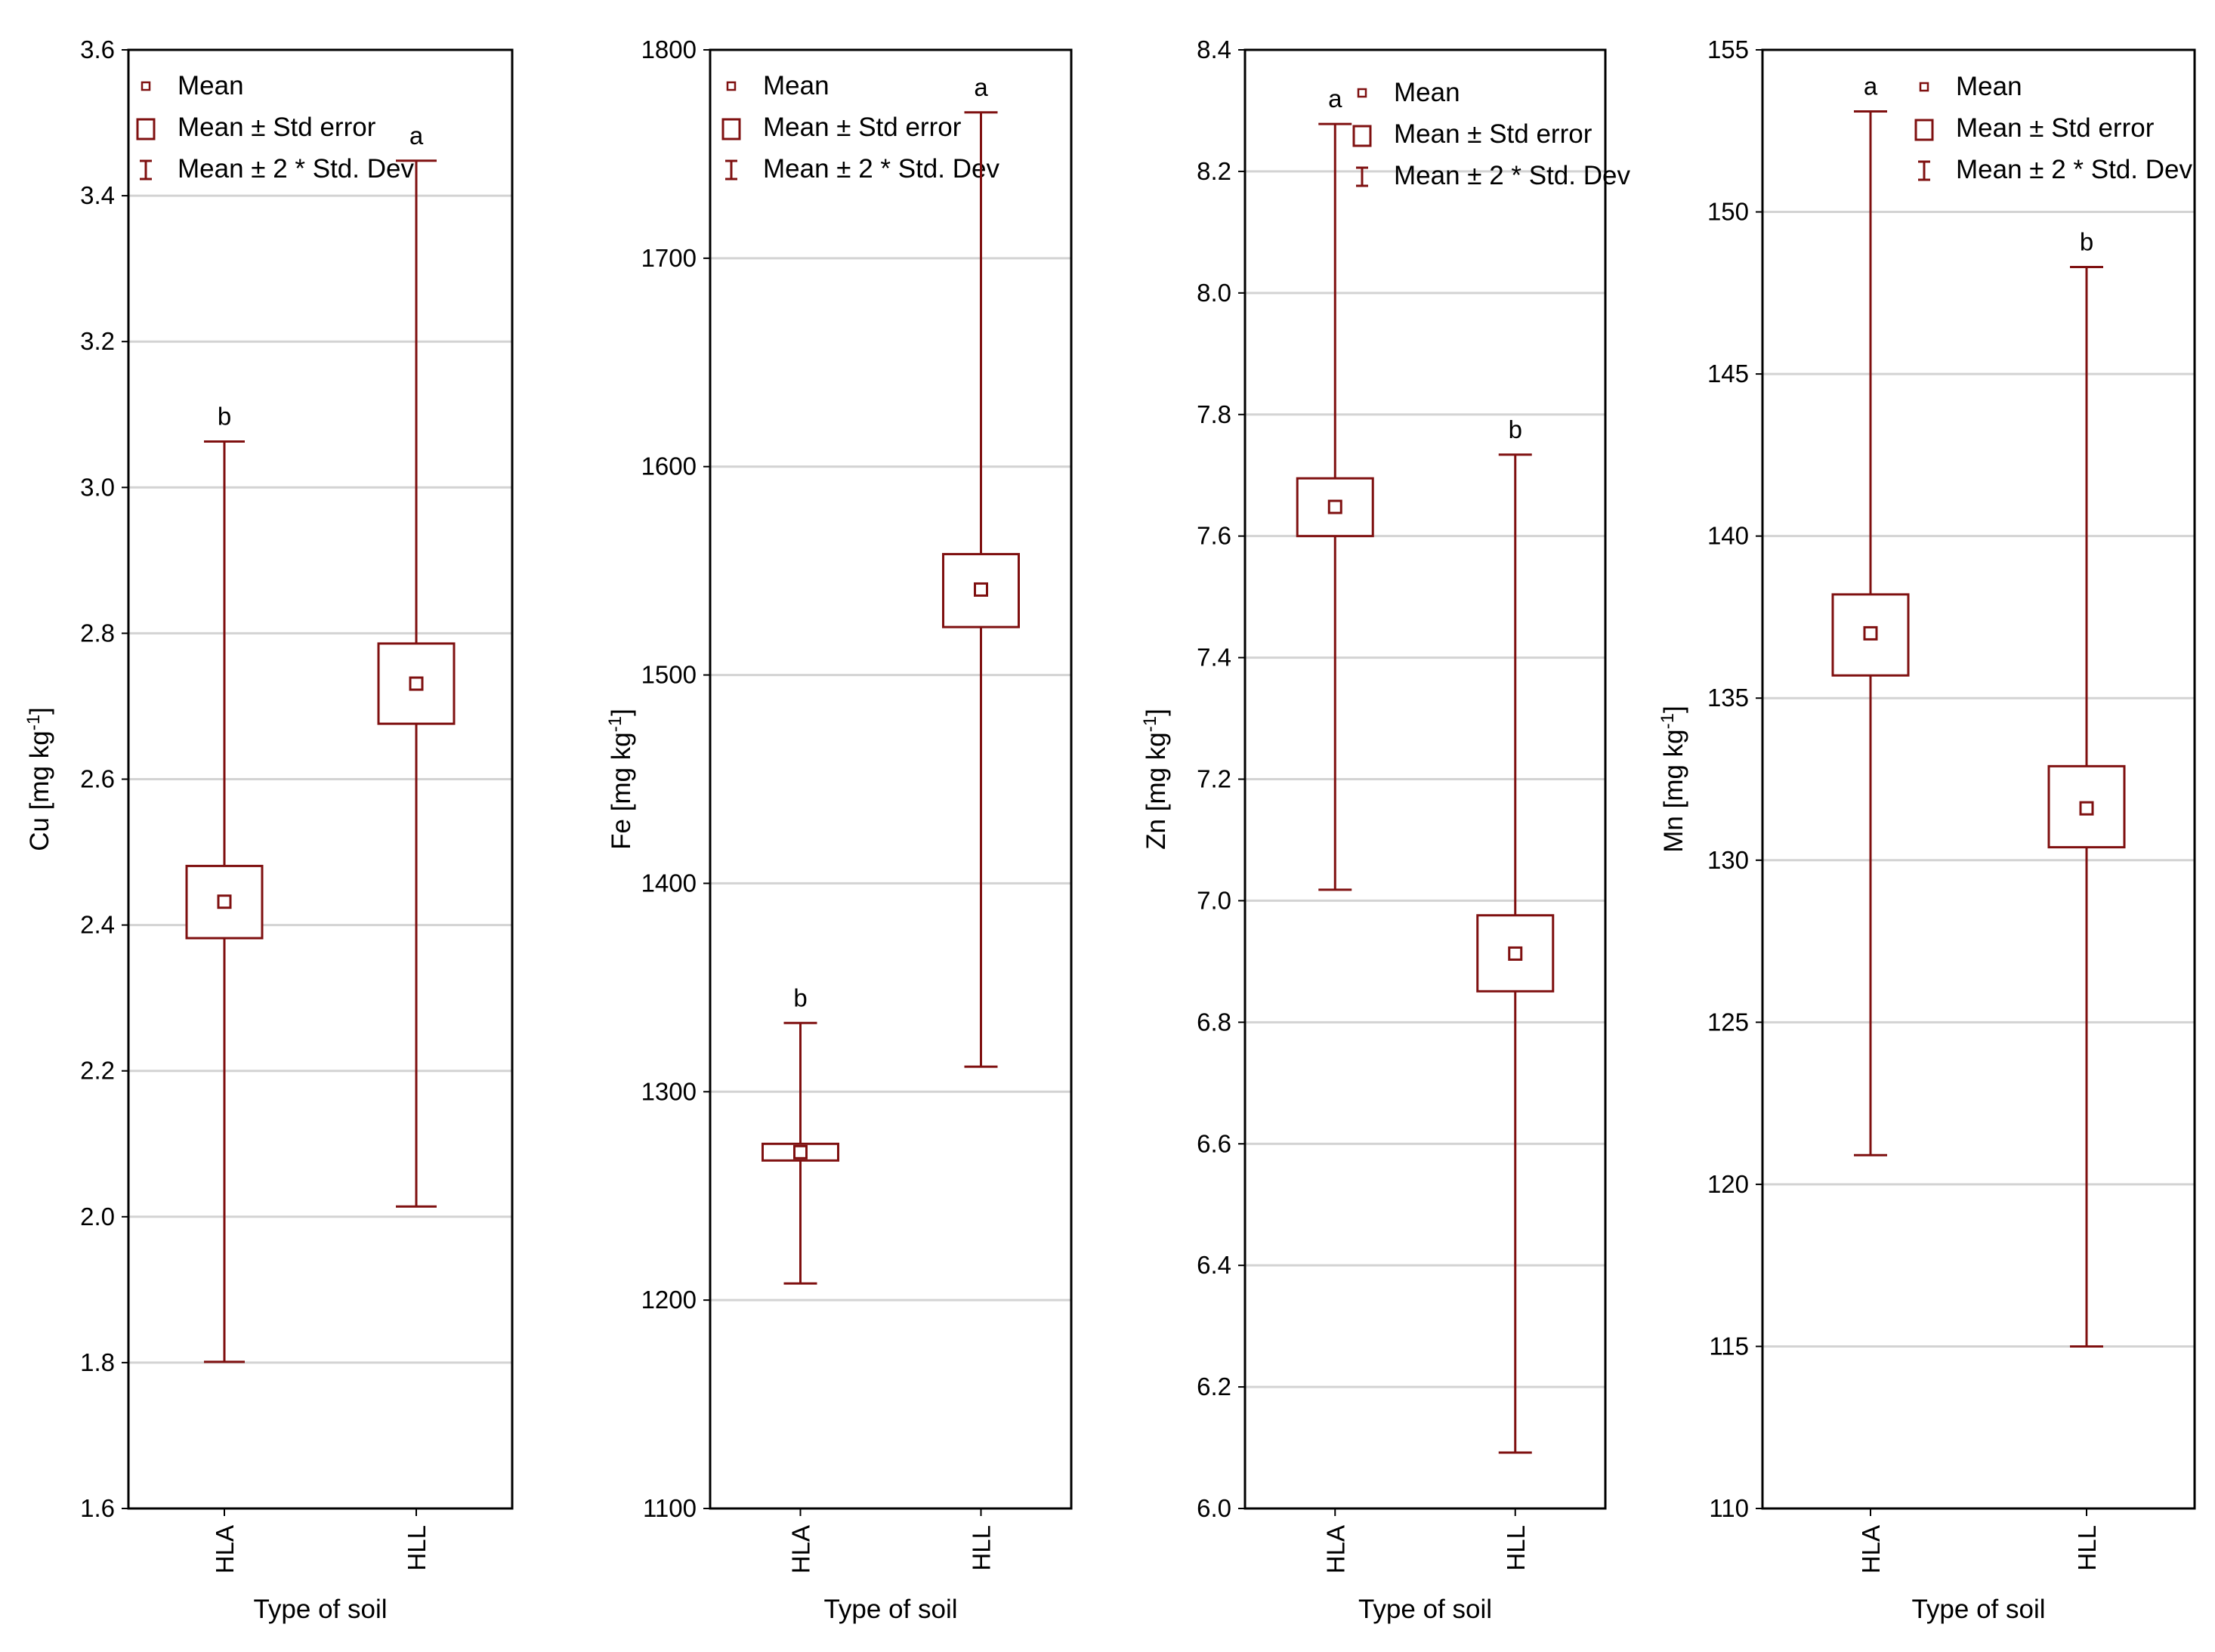 The image size is (2215, 1652). I want to click on y-tick-label: 145, so click(1728, 374).